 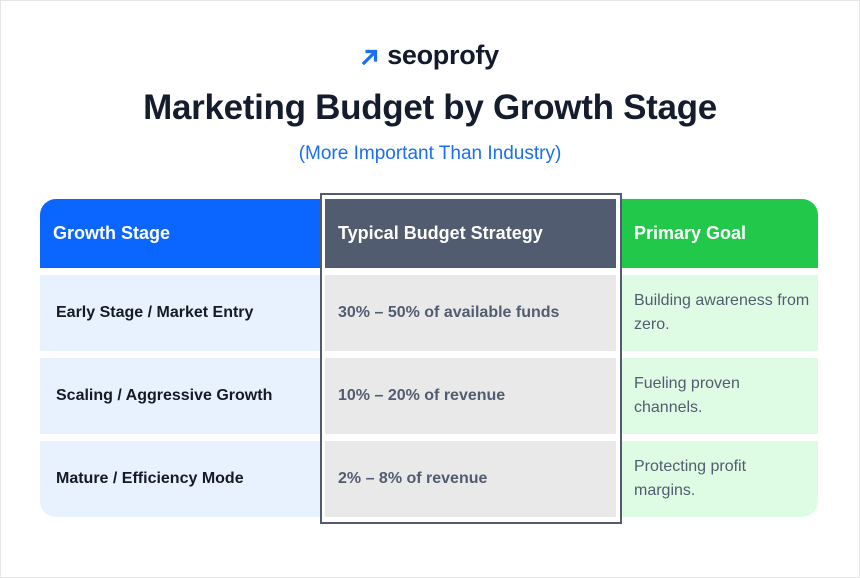 What do you see at coordinates (719, 396) in the screenshot?
I see `row-2-goal: Fueling proven channels.` at bounding box center [719, 396].